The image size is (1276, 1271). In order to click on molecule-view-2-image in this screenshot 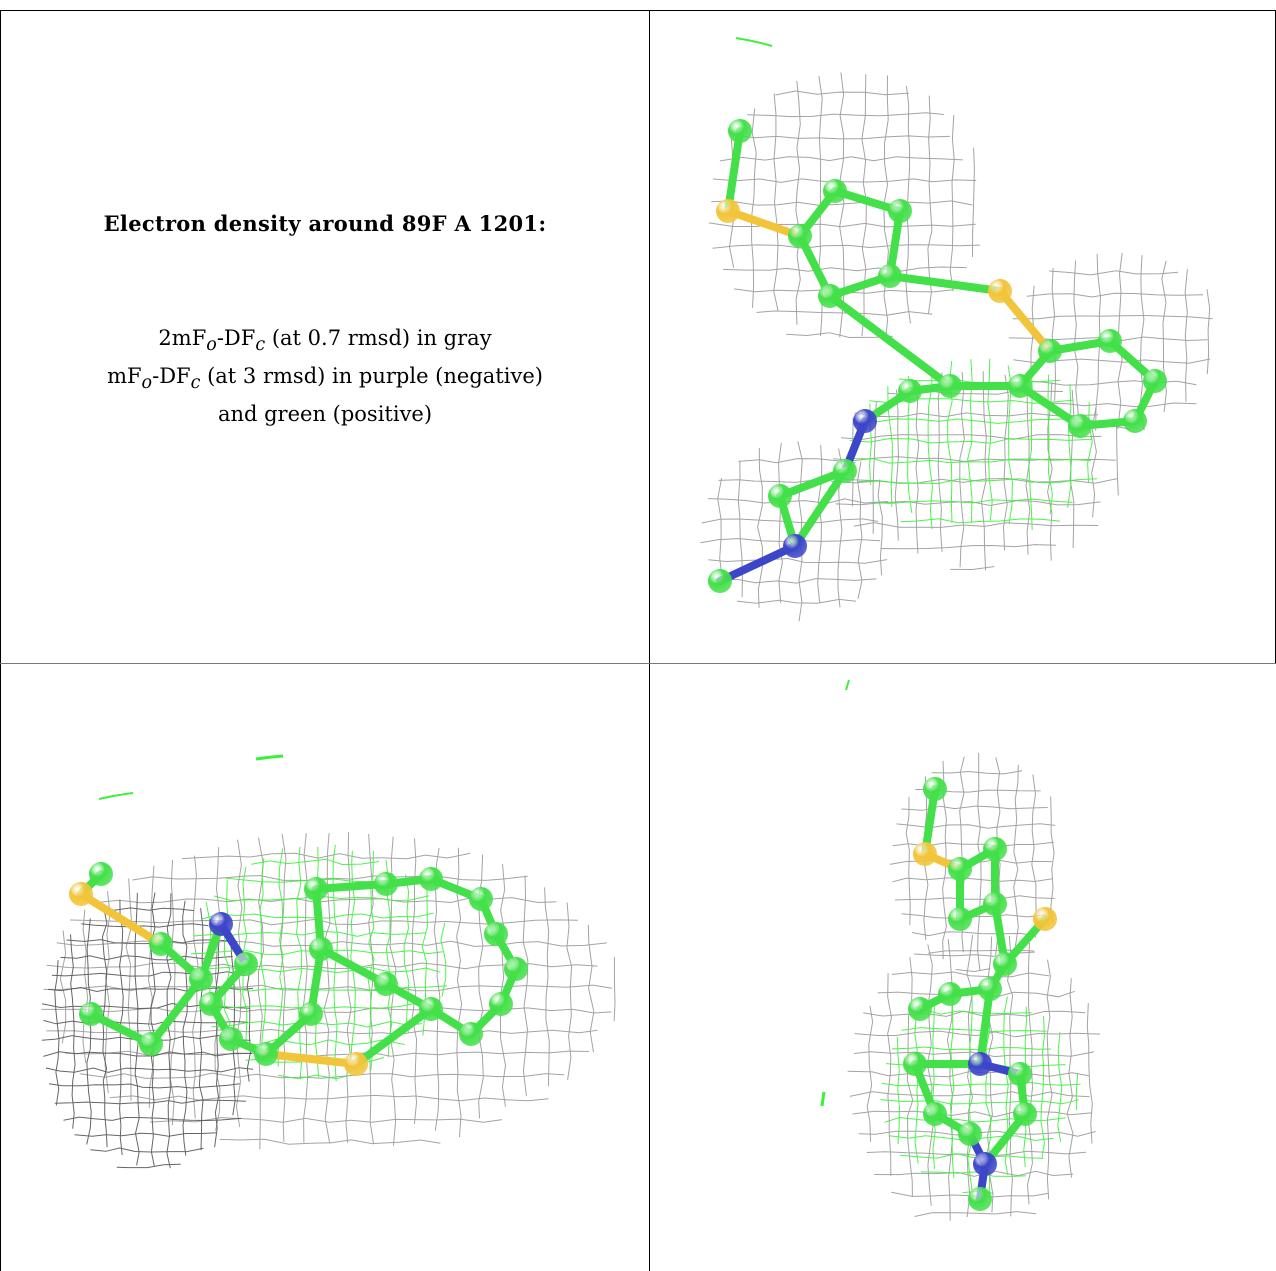, I will do `click(328, 961)`.